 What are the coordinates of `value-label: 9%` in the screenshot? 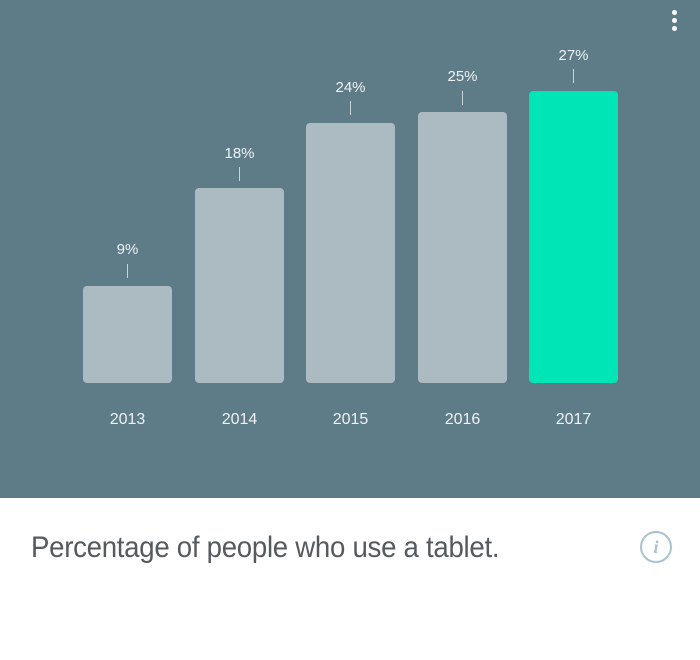 It's located at (127, 249).